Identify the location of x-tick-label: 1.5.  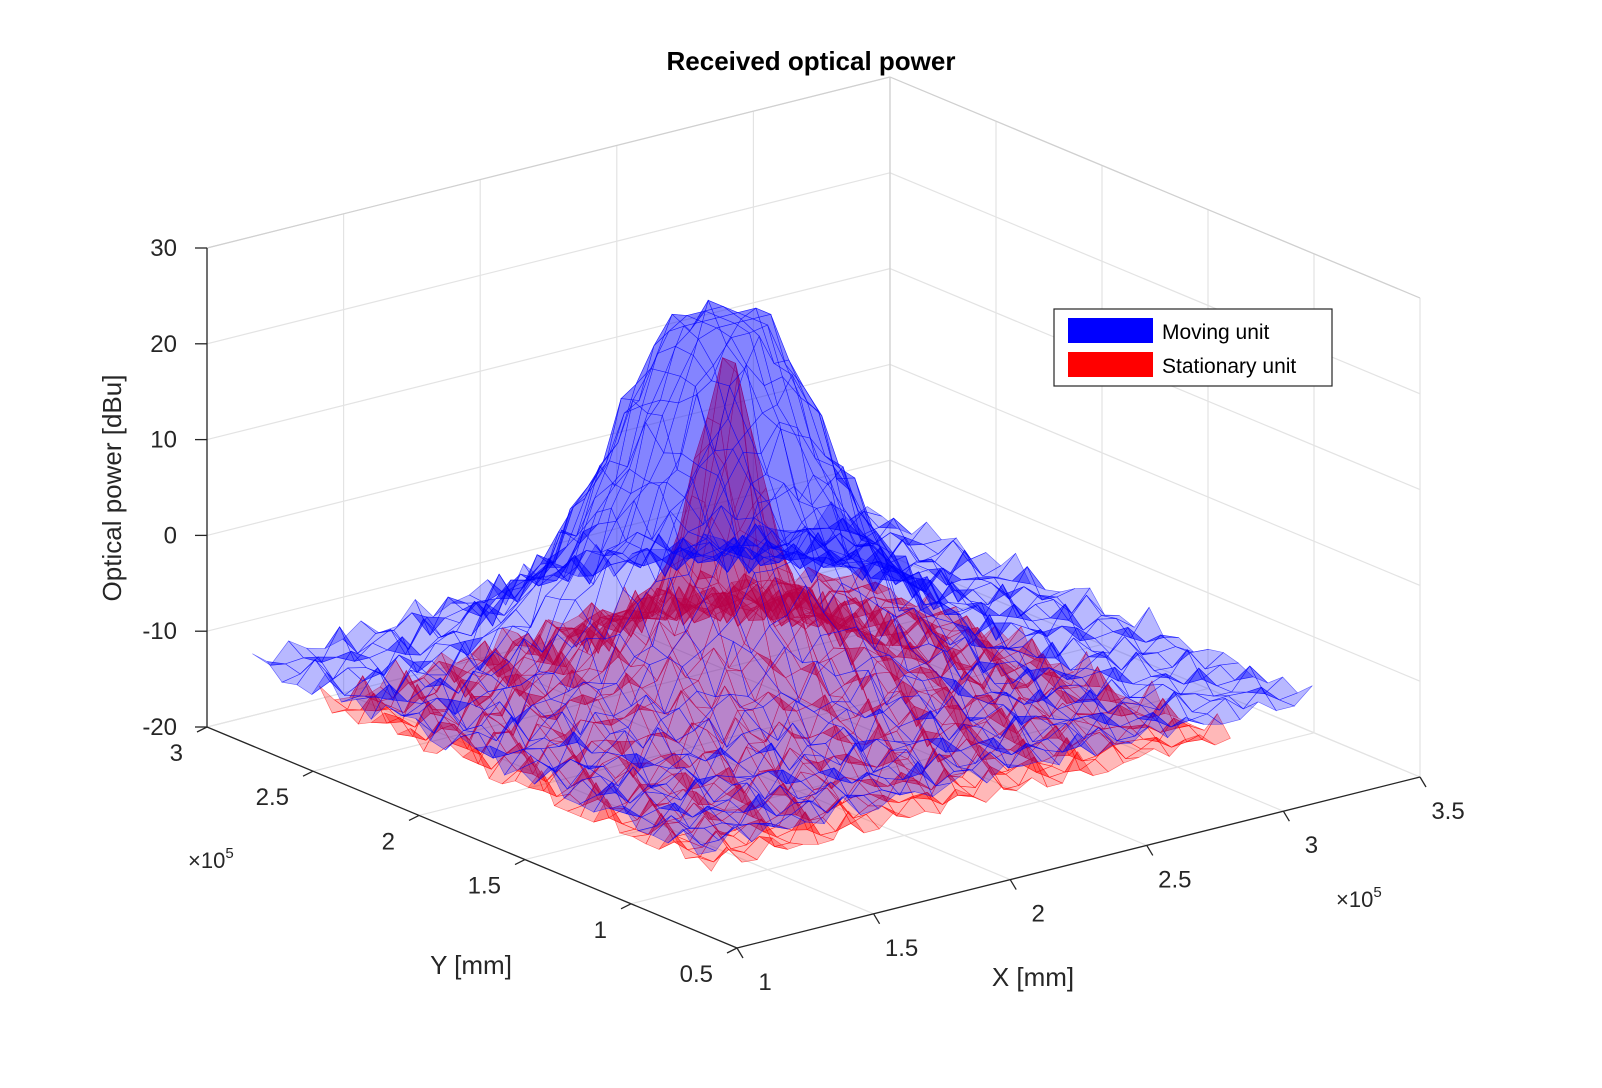
(901, 948).